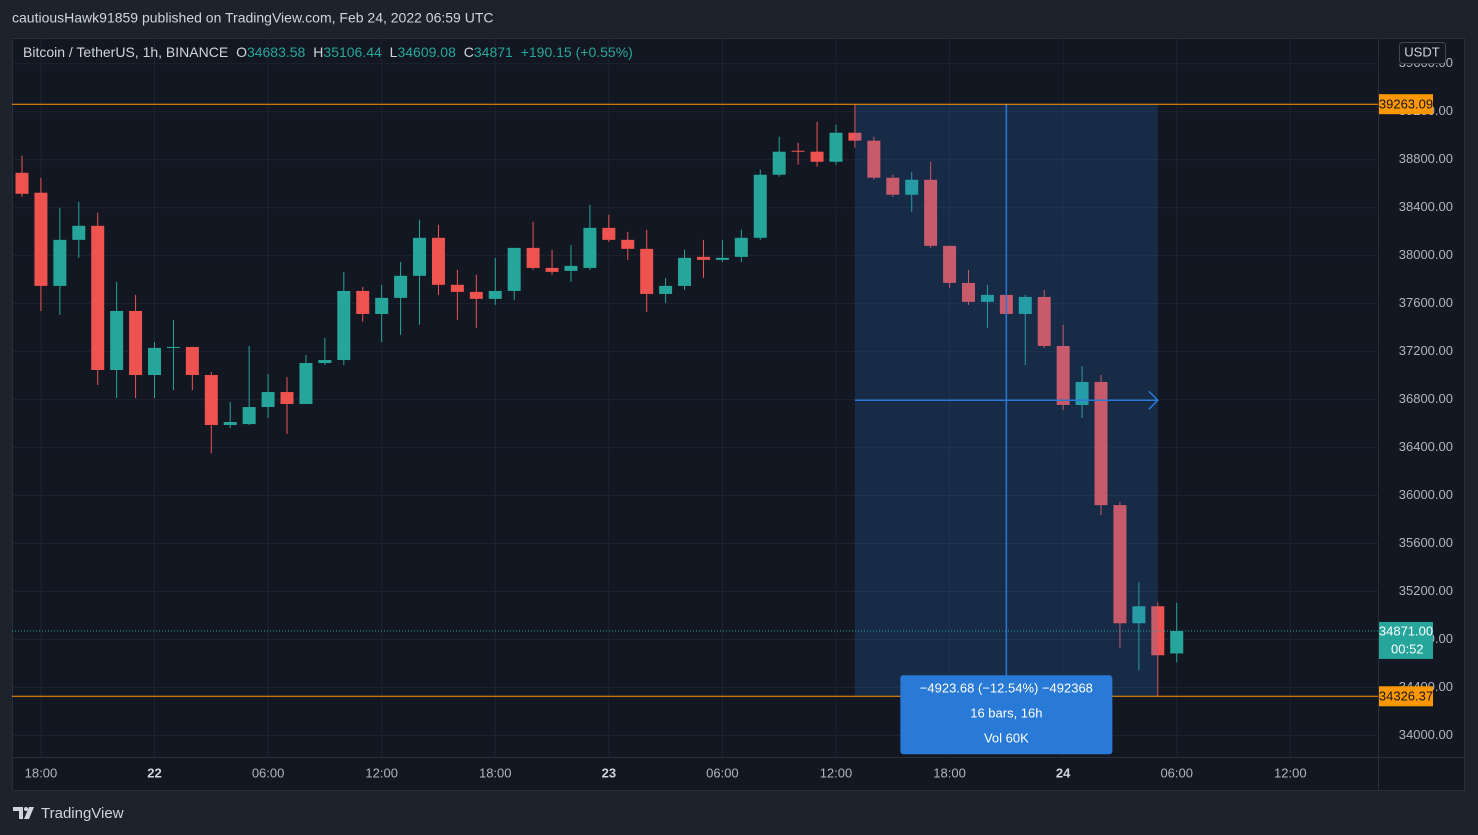 Image resolution: width=1478 pixels, height=835 pixels. I want to click on brand: TradingView, so click(82, 813).